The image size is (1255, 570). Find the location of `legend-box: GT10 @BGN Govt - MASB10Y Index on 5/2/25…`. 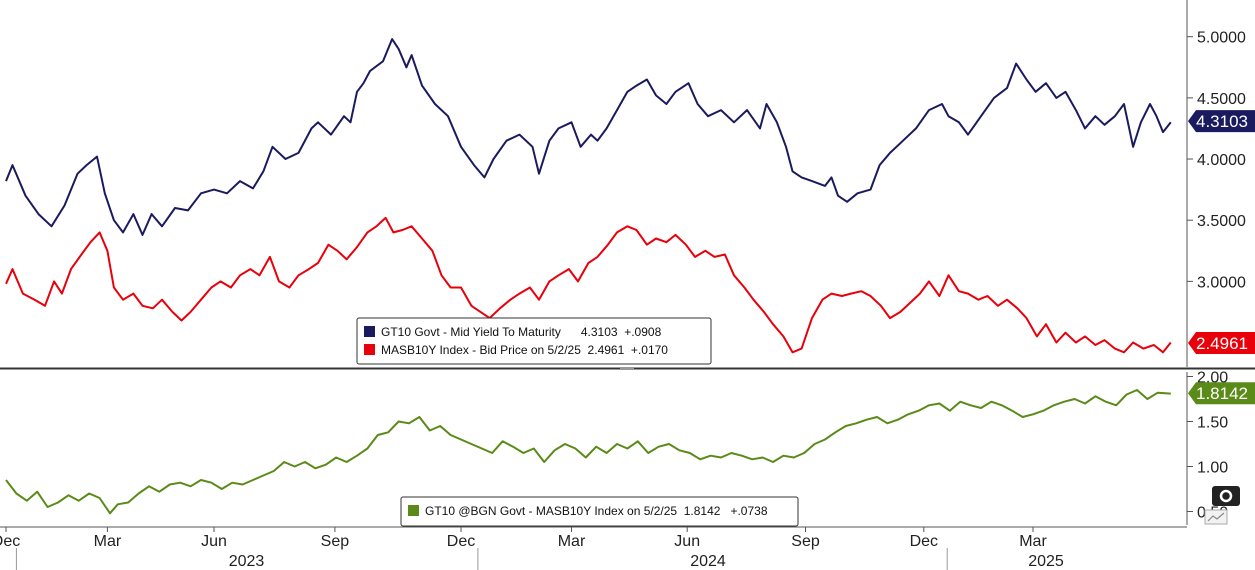

legend-box: GT10 @BGN Govt - MASB10Y Index on 5/2/25… is located at coordinates (599, 511).